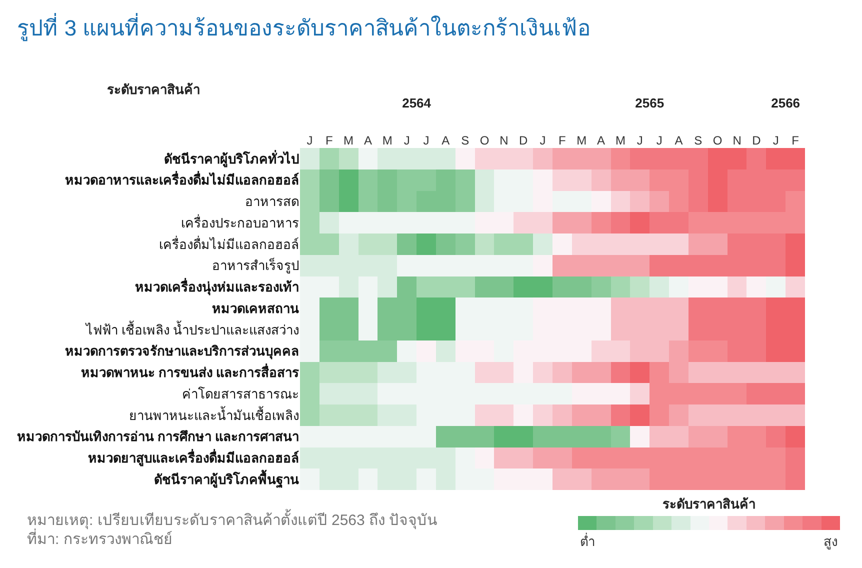  I want to click on y-tick-label: หมวดอาหารและเครื่องดื่มไม่มีแอลกอฮอล์, so click(182, 179).